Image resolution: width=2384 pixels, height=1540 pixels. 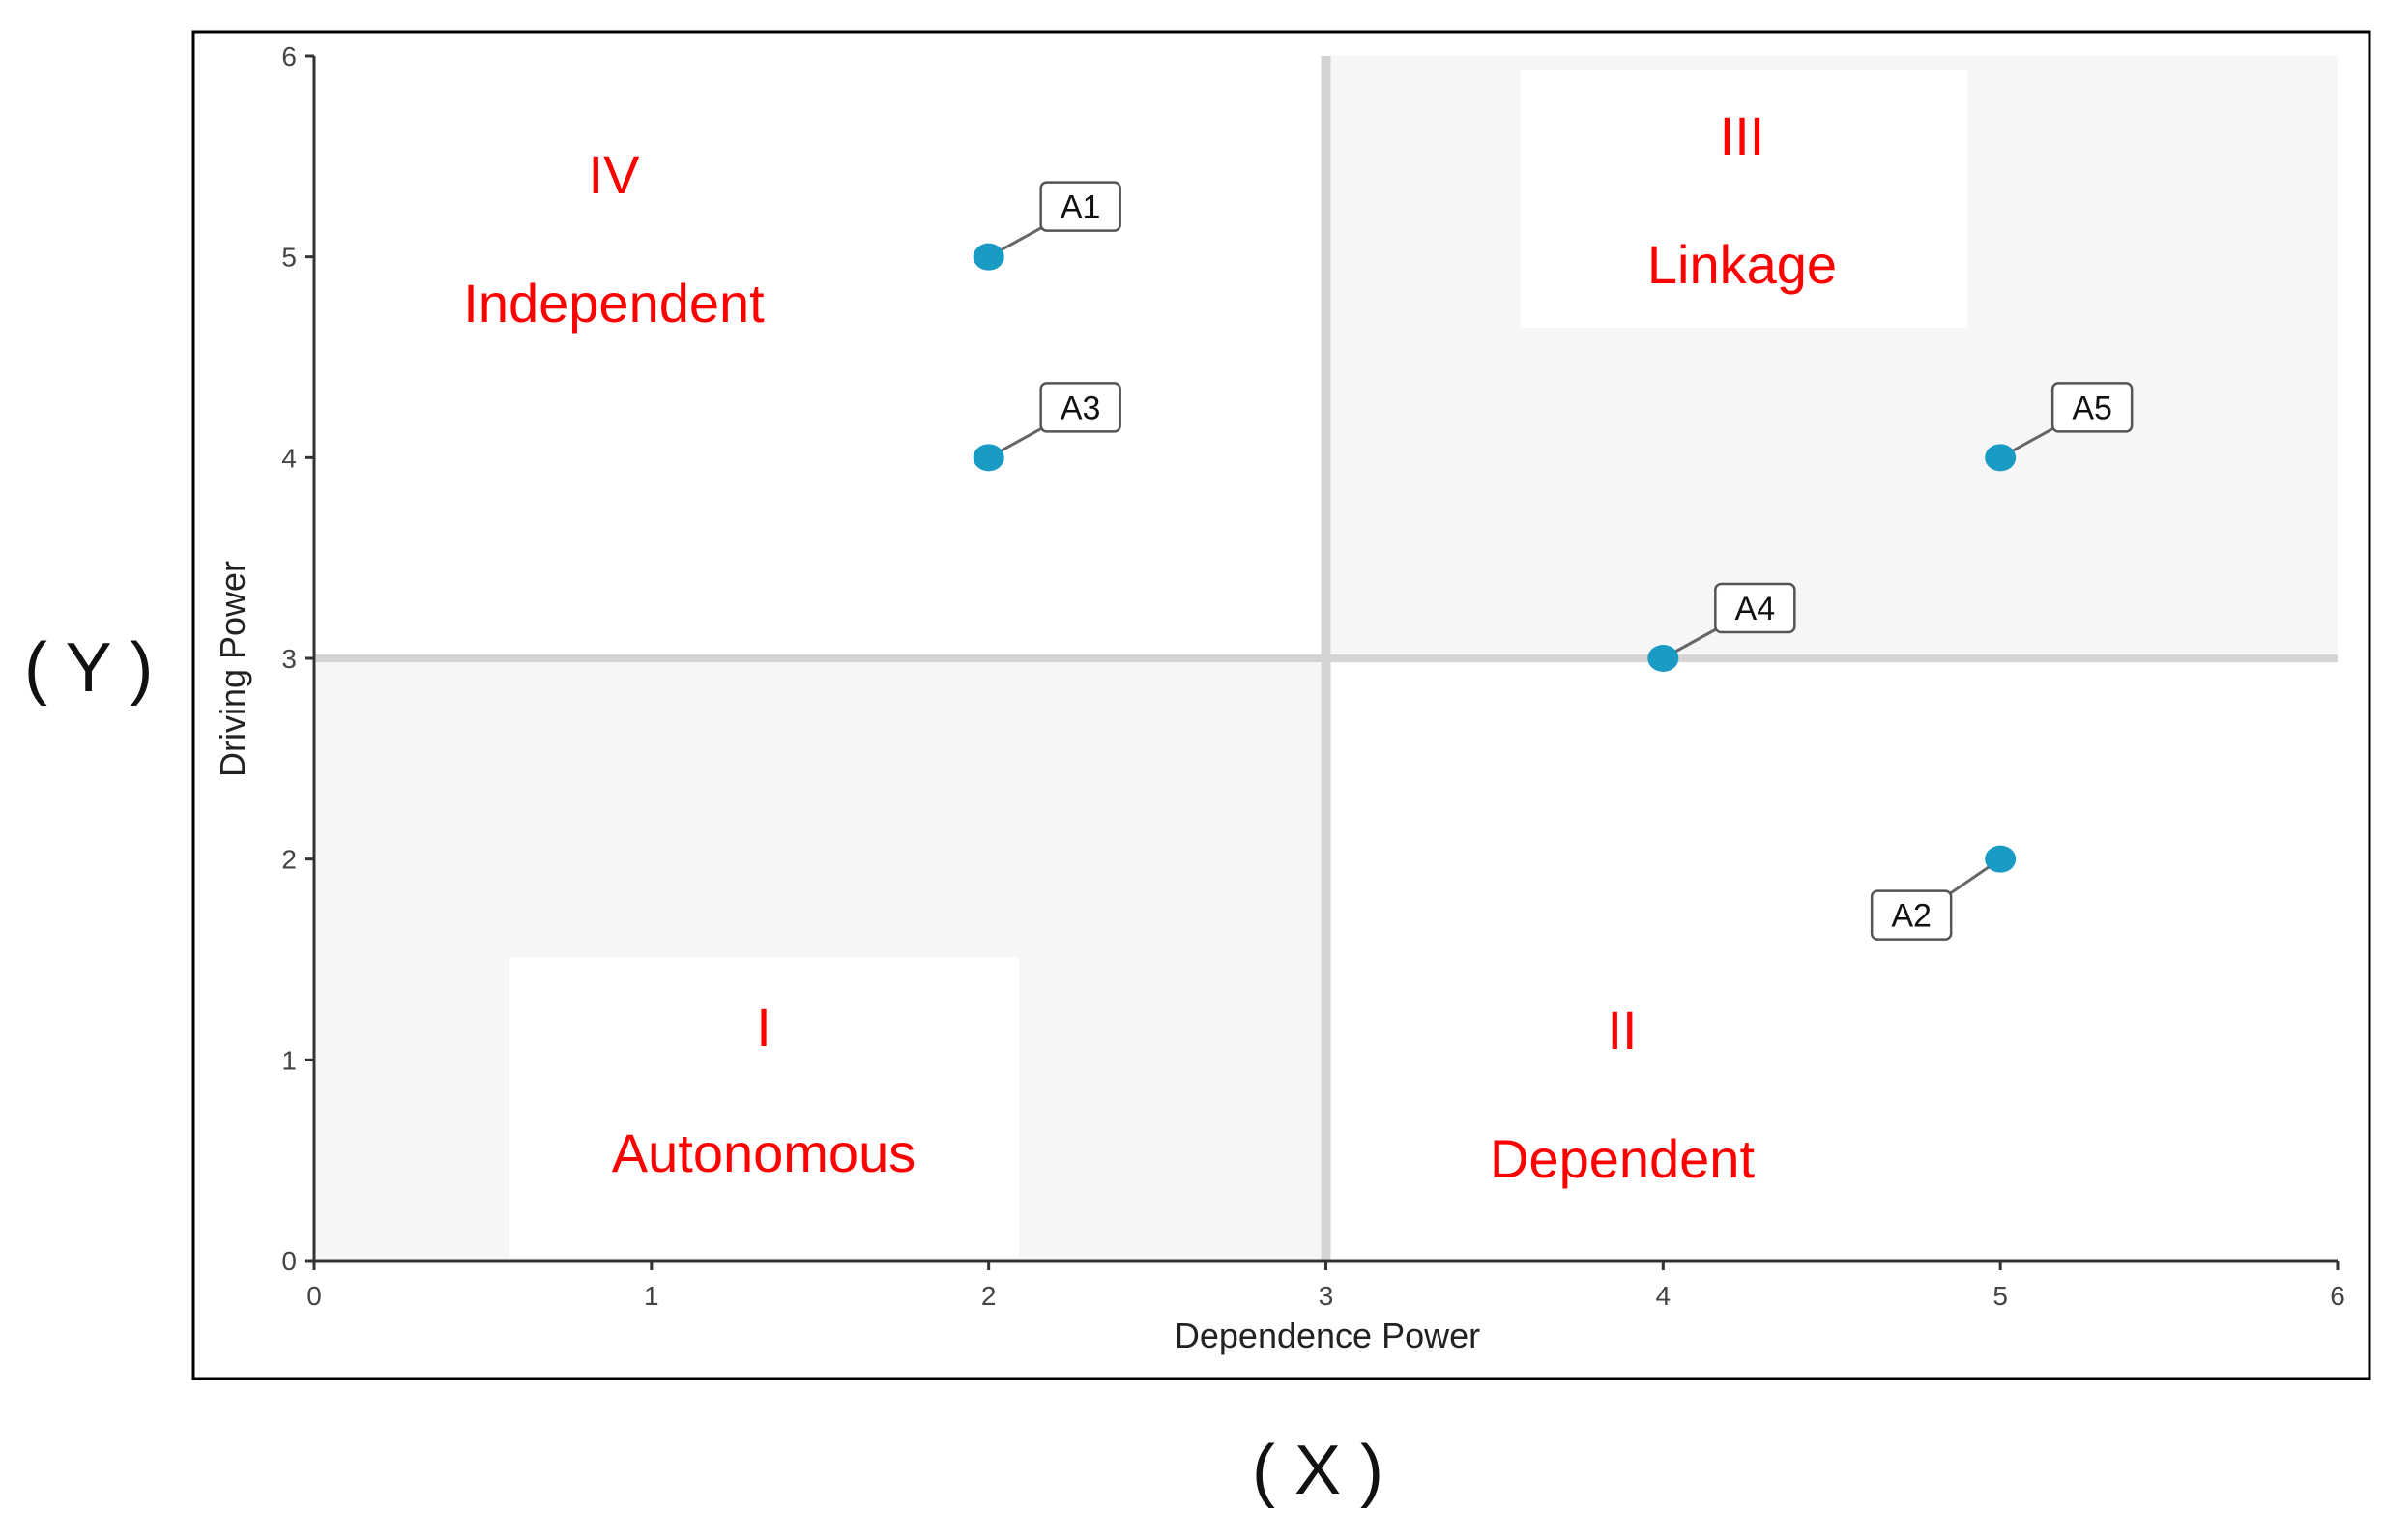 What do you see at coordinates (289, 458) in the screenshot?
I see `y-tick-label: 4` at bounding box center [289, 458].